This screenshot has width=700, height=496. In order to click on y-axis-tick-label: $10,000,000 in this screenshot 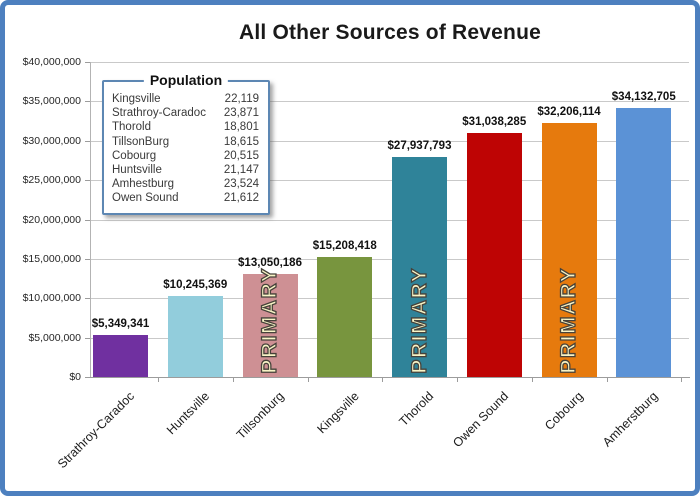, I will do `click(51, 298)`.